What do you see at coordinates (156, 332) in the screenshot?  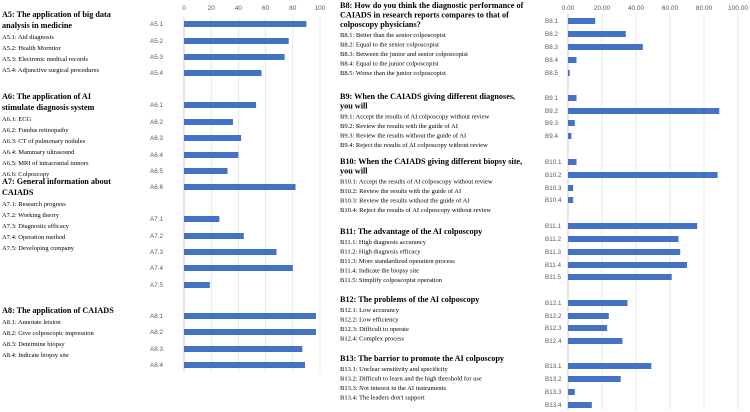 I see `category-label: A8.2` at bounding box center [156, 332].